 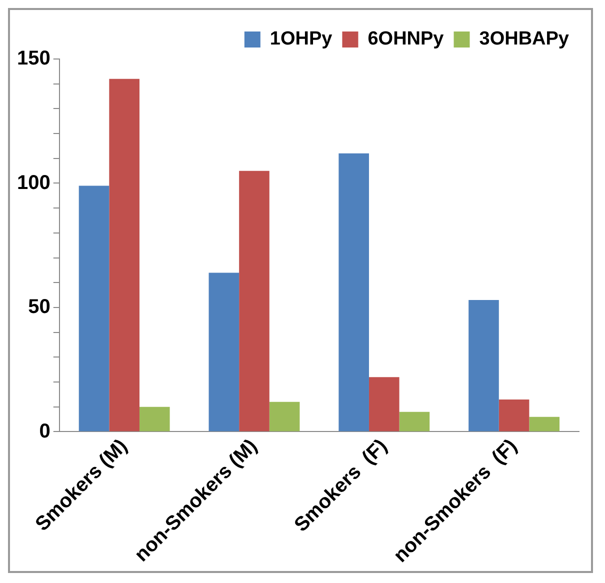 What do you see at coordinates (39, 307) in the screenshot?
I see `y-tick-label: 50` at bounding box center [39, 307].